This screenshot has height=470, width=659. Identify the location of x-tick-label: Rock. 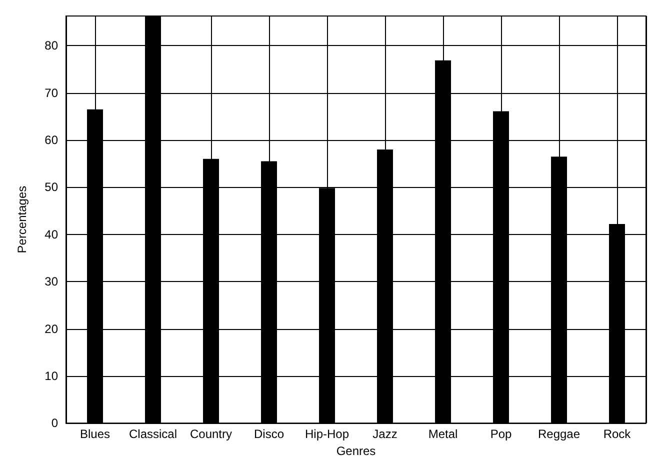
(617, 434).